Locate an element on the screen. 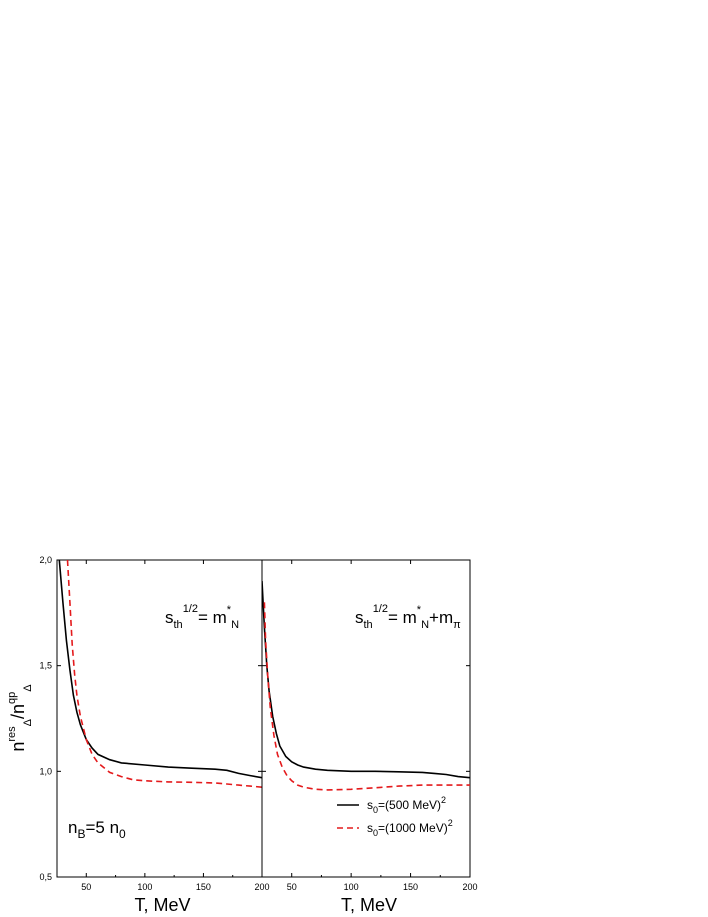  y-tick-label: 2,0 is located at coordinates (45, 560).